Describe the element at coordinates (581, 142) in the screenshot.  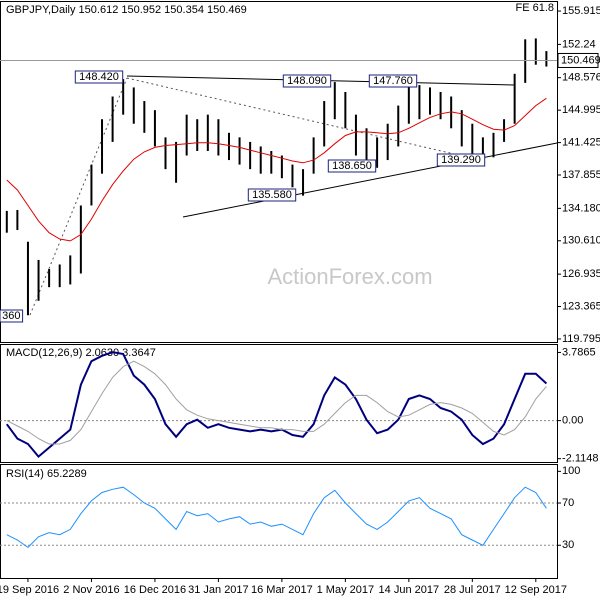
I see `y-tick-label: 141.425` at that location.